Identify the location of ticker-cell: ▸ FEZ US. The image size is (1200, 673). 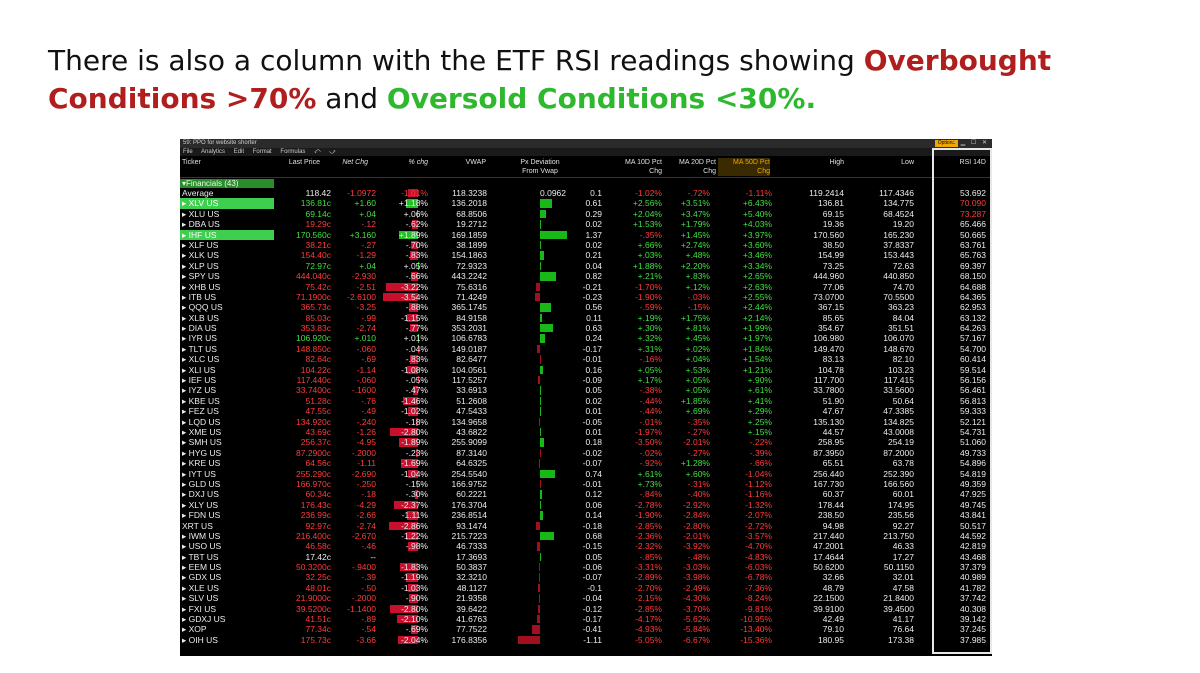
(200, 411).